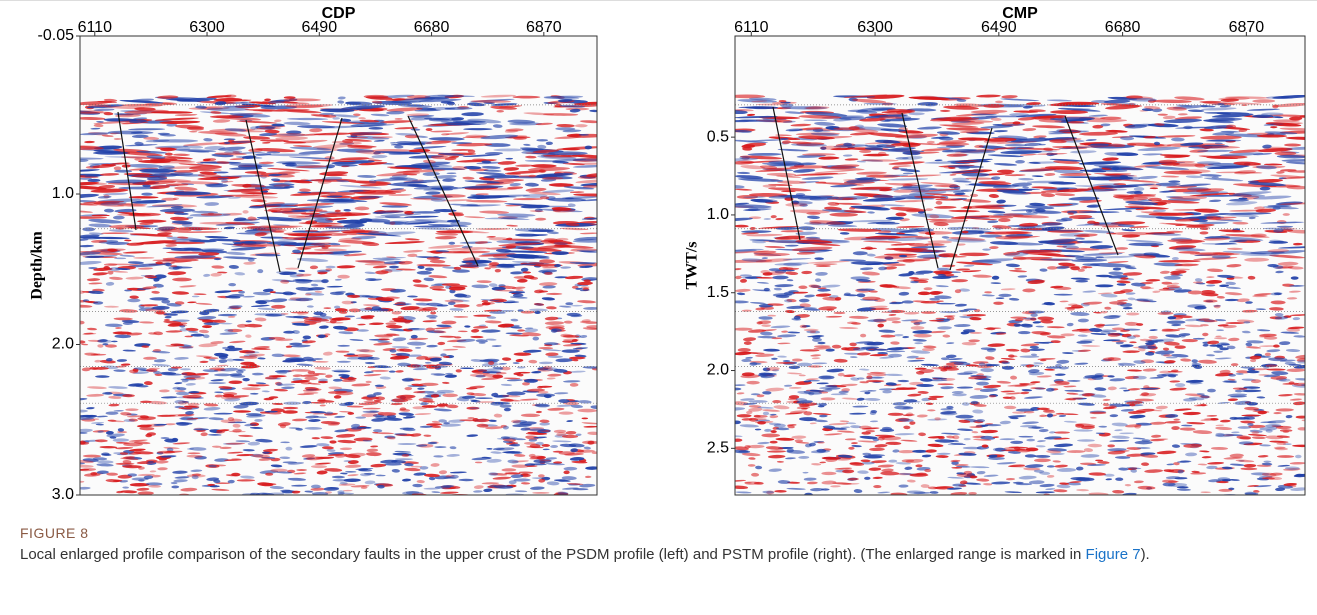 The height and width of the screenshot is (615, 1317). I want to click on y-tick-label: 1.0, so click(63, 193).